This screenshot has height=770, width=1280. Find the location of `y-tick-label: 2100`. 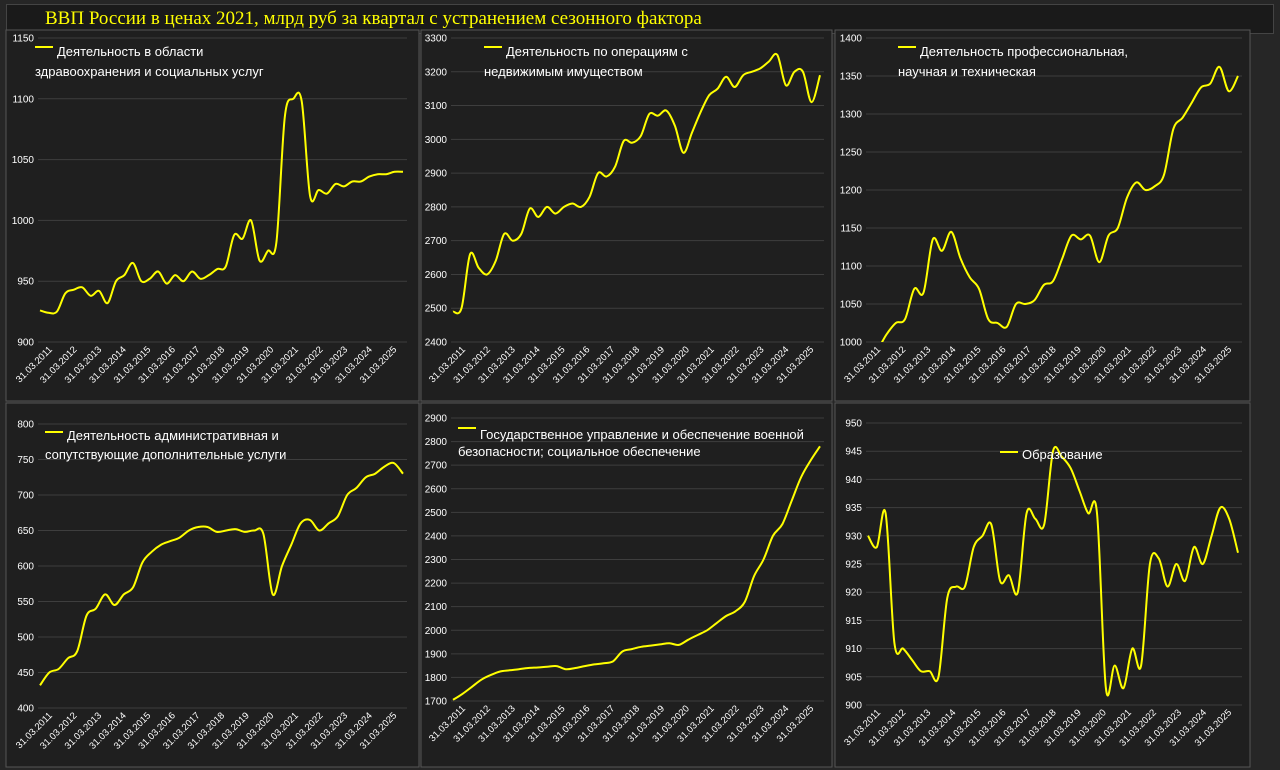

y-tick-label: 2100 is located at coordinates (436, 607).